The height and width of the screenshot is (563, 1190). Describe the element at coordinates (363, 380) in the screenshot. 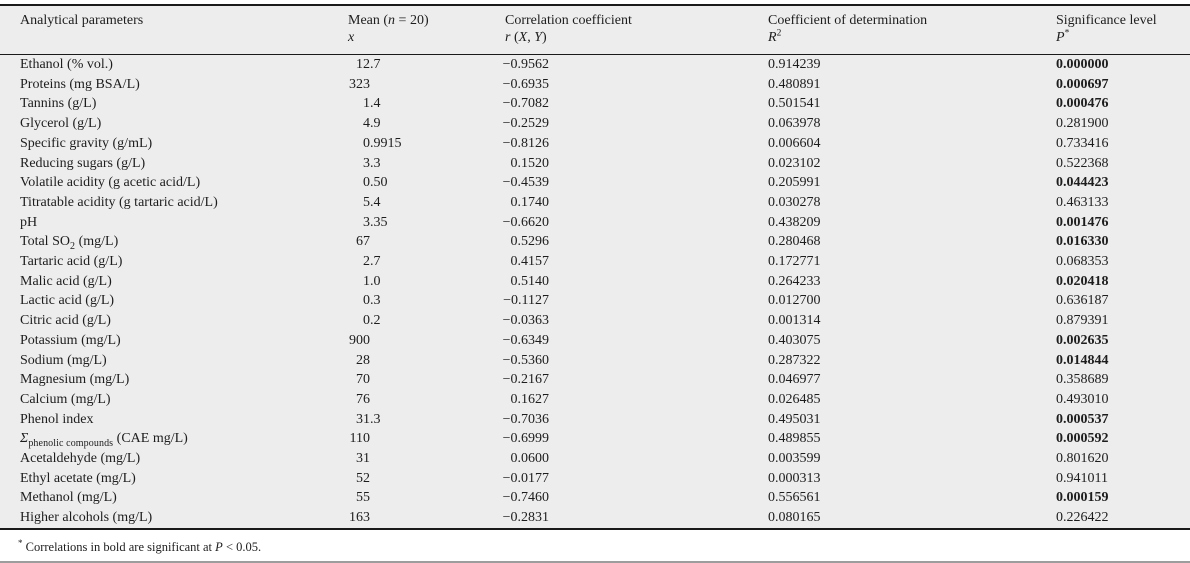

I see `mean-int: 70` at that location.